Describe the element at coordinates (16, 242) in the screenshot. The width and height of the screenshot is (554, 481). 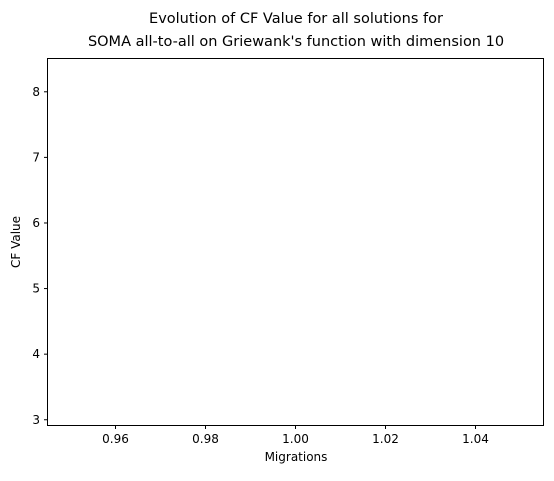
I see `y-axis-label: CF Value` at that location.